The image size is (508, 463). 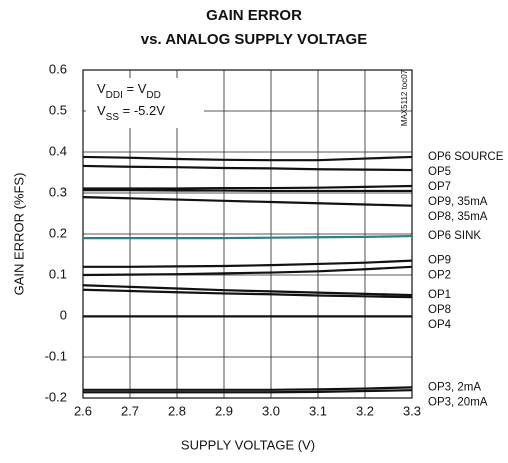 I want to click on legend-label: OP3, 20mA, so click(x=458, y=402).